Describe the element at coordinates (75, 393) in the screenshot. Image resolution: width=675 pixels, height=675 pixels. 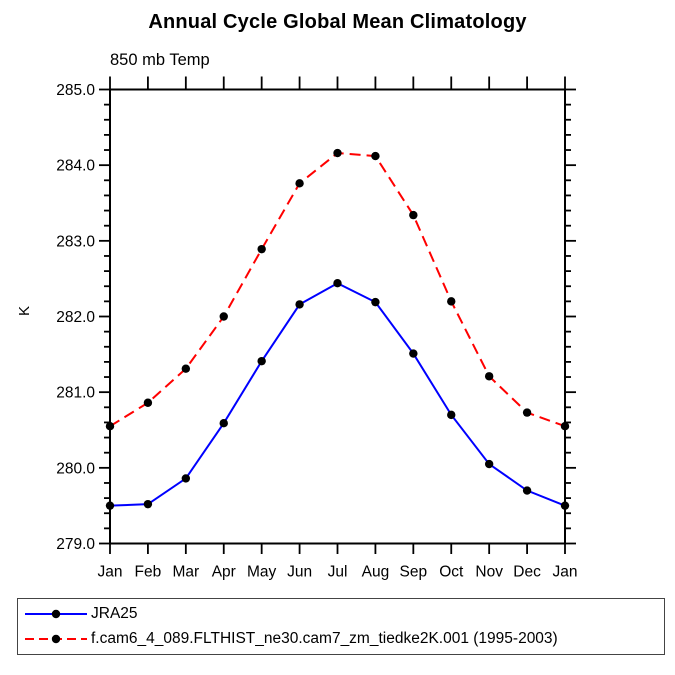
I see `svg-text: 281.0` at that location.